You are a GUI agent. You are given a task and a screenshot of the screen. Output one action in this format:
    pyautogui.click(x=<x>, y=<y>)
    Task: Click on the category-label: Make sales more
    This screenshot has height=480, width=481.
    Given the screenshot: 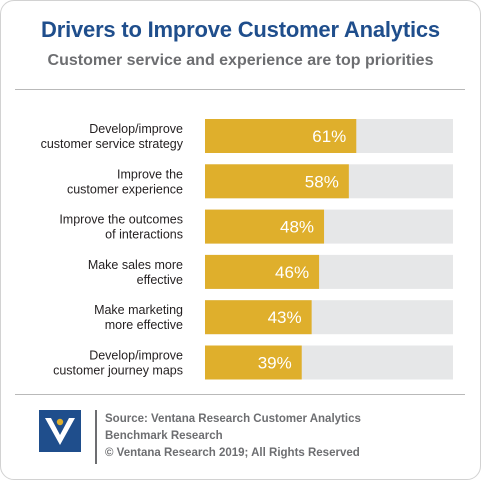 What is the action you would take?
    pyautogui.click(x=135, y=265)
    